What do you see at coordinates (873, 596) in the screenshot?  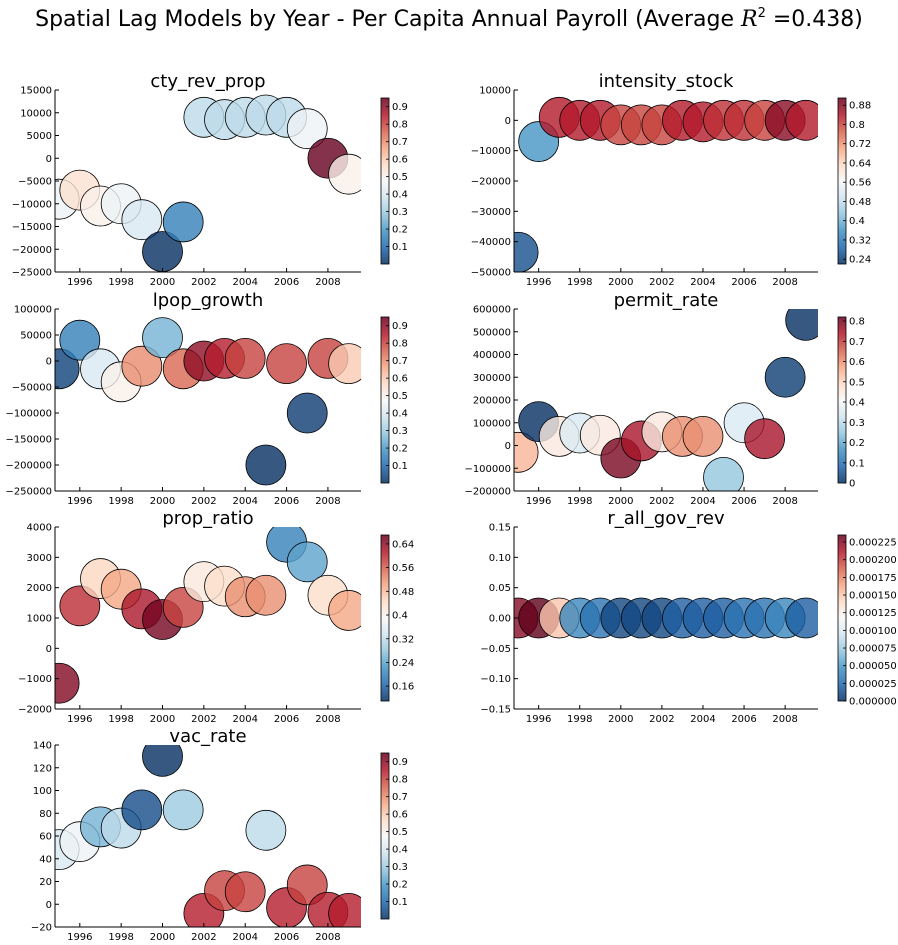 I see `colorbar-tick-label: 0.000150` at bounding box center [873, 596].